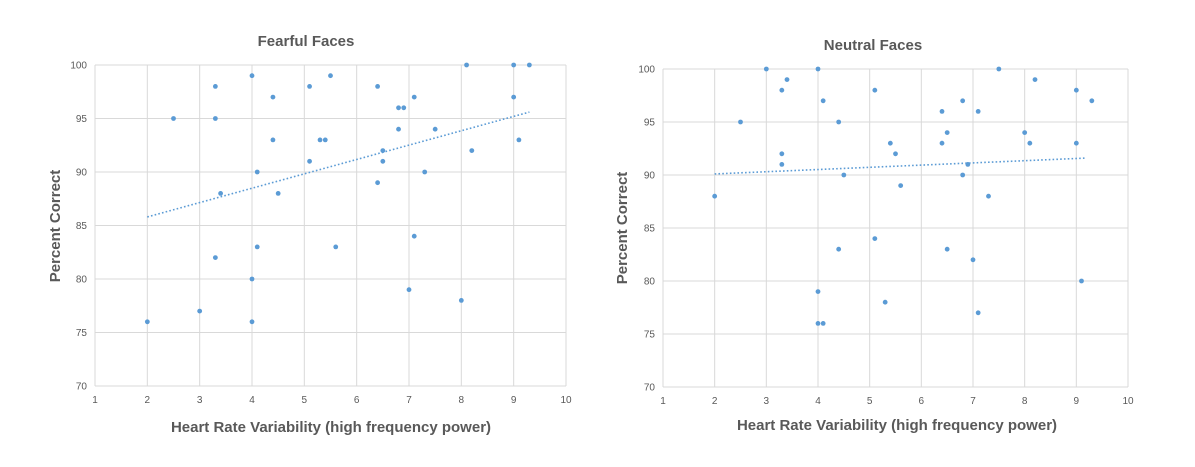  What do you see at coordinates (306, 41) in the screenshot?
I see `chart-title: Fearful Faces` at bounding box center [306, 41].